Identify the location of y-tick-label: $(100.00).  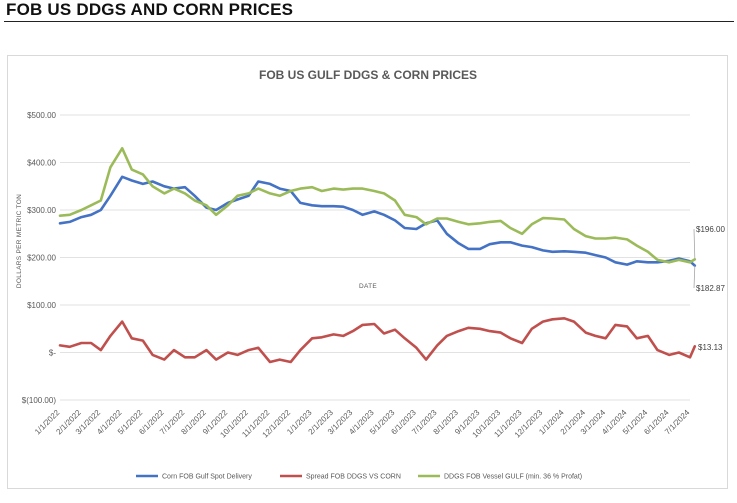
(39, 400).